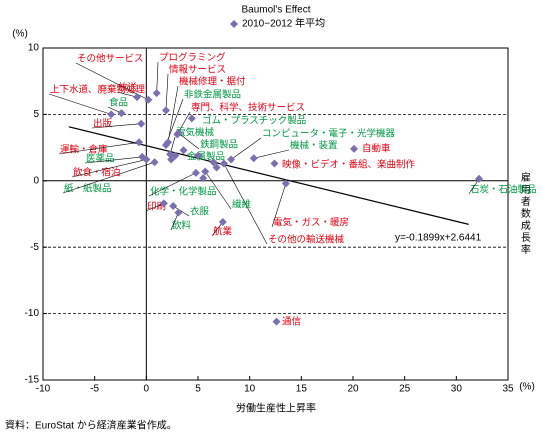 The image size is (542, 436). Describe the element at coordinates (306, 240) in the screenshot. I see `point-label: その他の輸送機械` at that location.